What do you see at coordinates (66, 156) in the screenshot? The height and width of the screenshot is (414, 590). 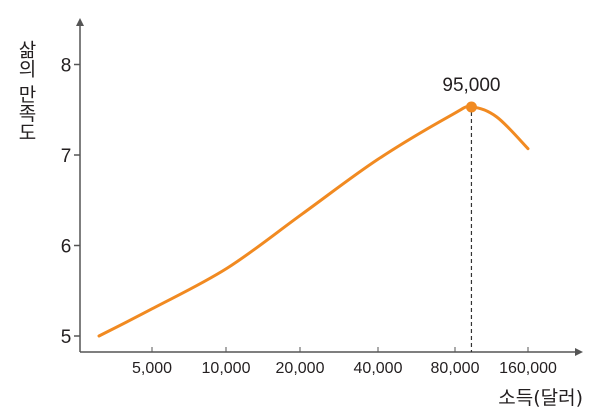 I see `y-tick-label: 7` at bounding box center [66, 156].